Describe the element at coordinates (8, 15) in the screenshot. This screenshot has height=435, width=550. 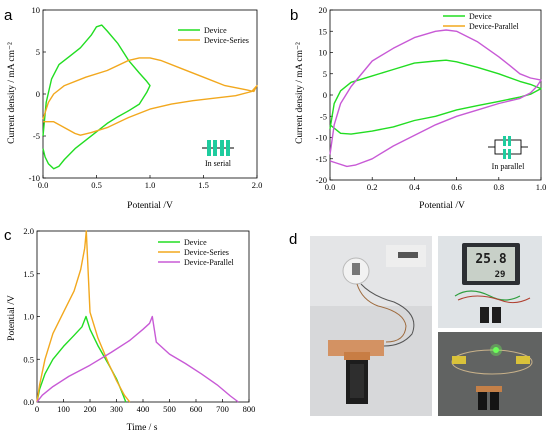
I see `panel-a-letter: a` at that location.